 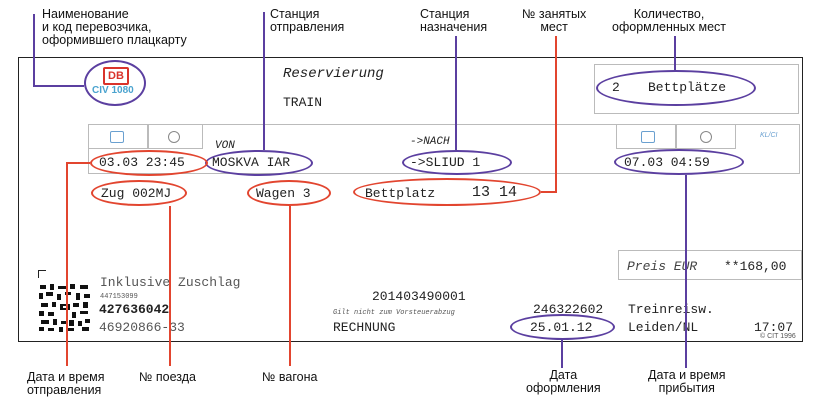 I want to click on document-number: 201403490001, so click(x=419, y=296).